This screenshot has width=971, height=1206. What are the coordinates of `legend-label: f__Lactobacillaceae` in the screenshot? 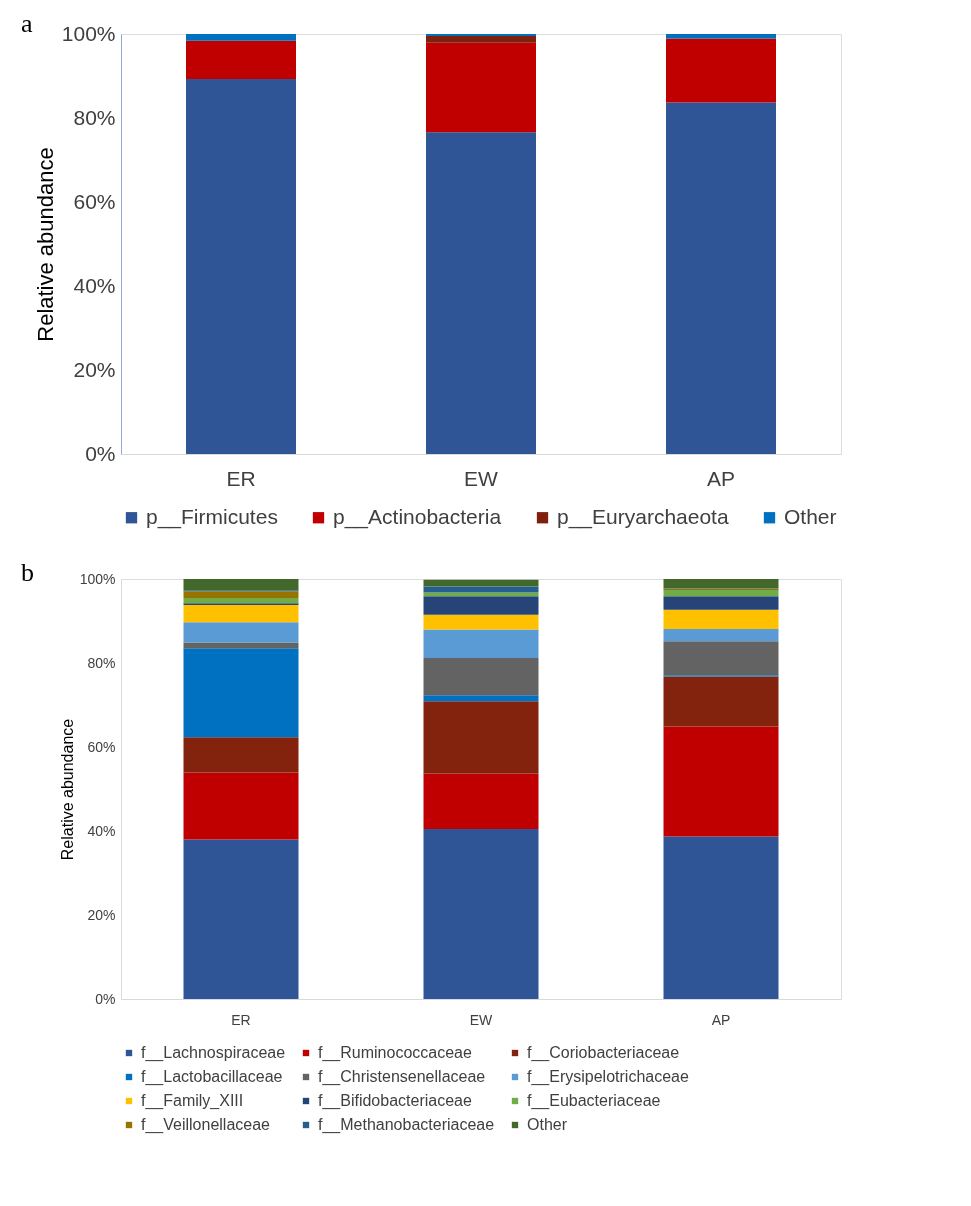 It's located at (212, 1077).